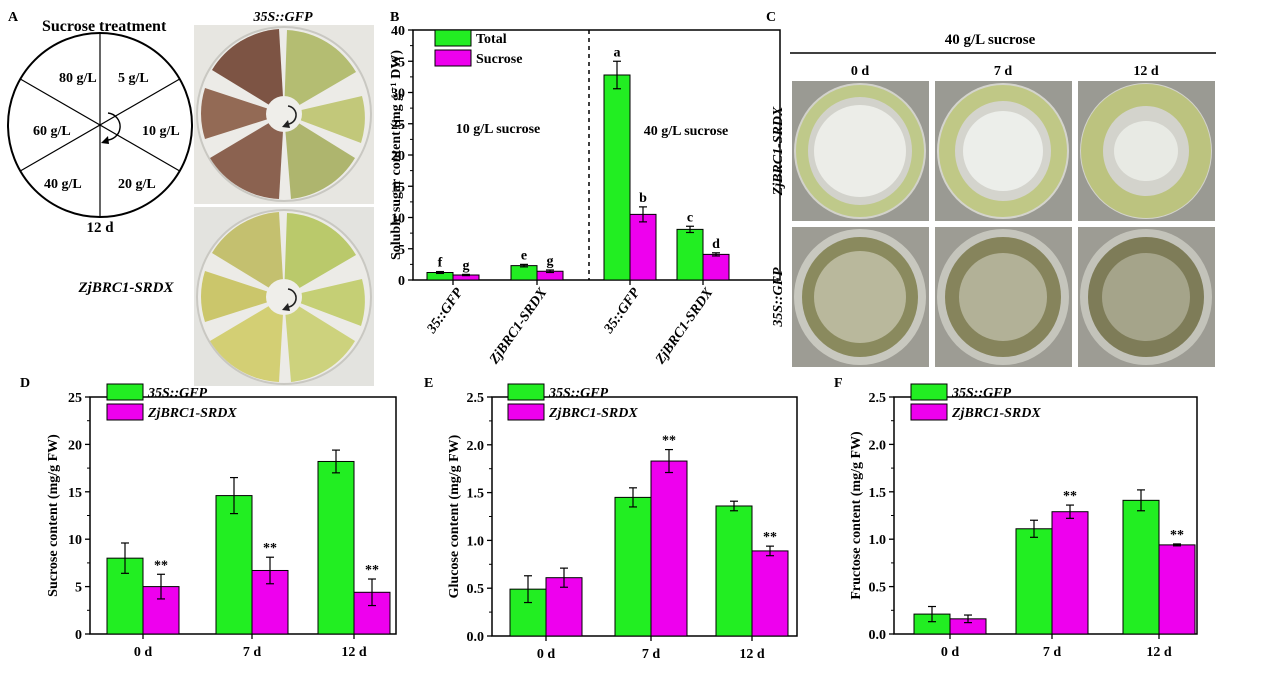 This screenshot has height=692, width=1269. What do you see at coordinates (125, 288) in the screenshot?
I see `photo-label-zjbrc1-srdx: ZjBRC1-SRDX` at bounding box center [125, 288].